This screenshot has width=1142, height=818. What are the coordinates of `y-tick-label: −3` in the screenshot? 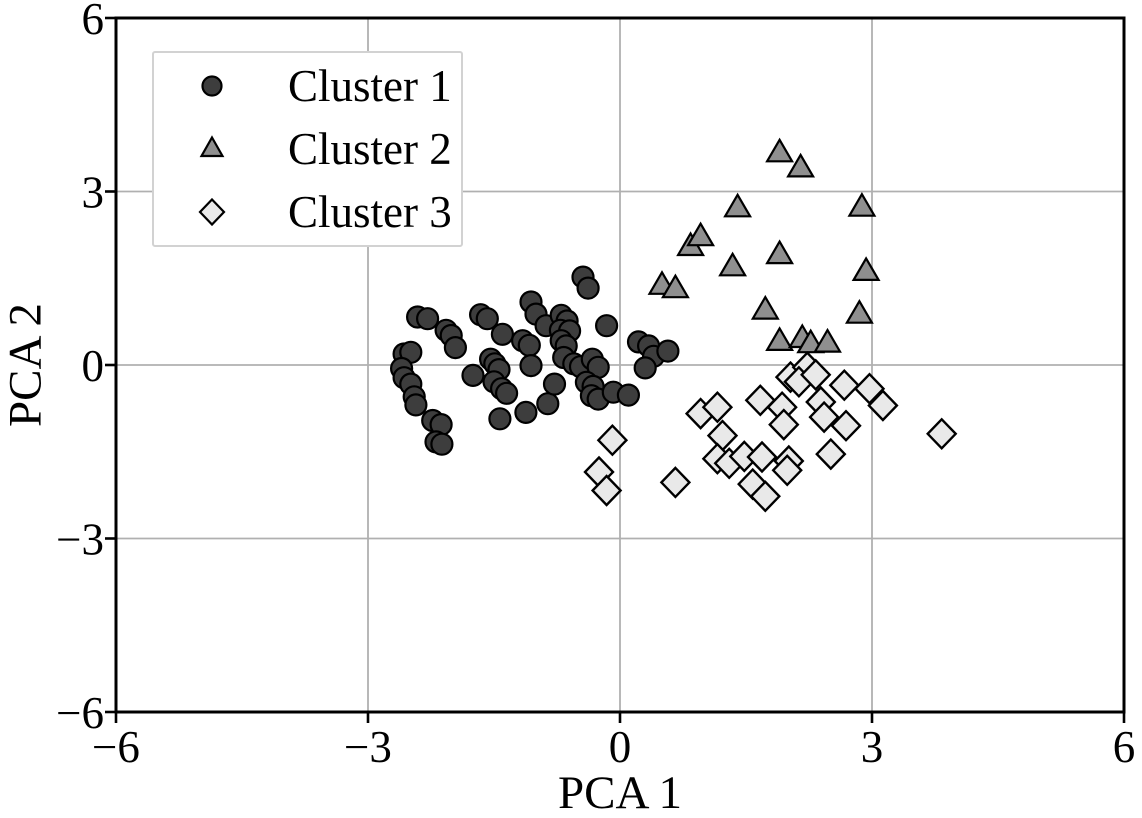 It's located at (80, 540).